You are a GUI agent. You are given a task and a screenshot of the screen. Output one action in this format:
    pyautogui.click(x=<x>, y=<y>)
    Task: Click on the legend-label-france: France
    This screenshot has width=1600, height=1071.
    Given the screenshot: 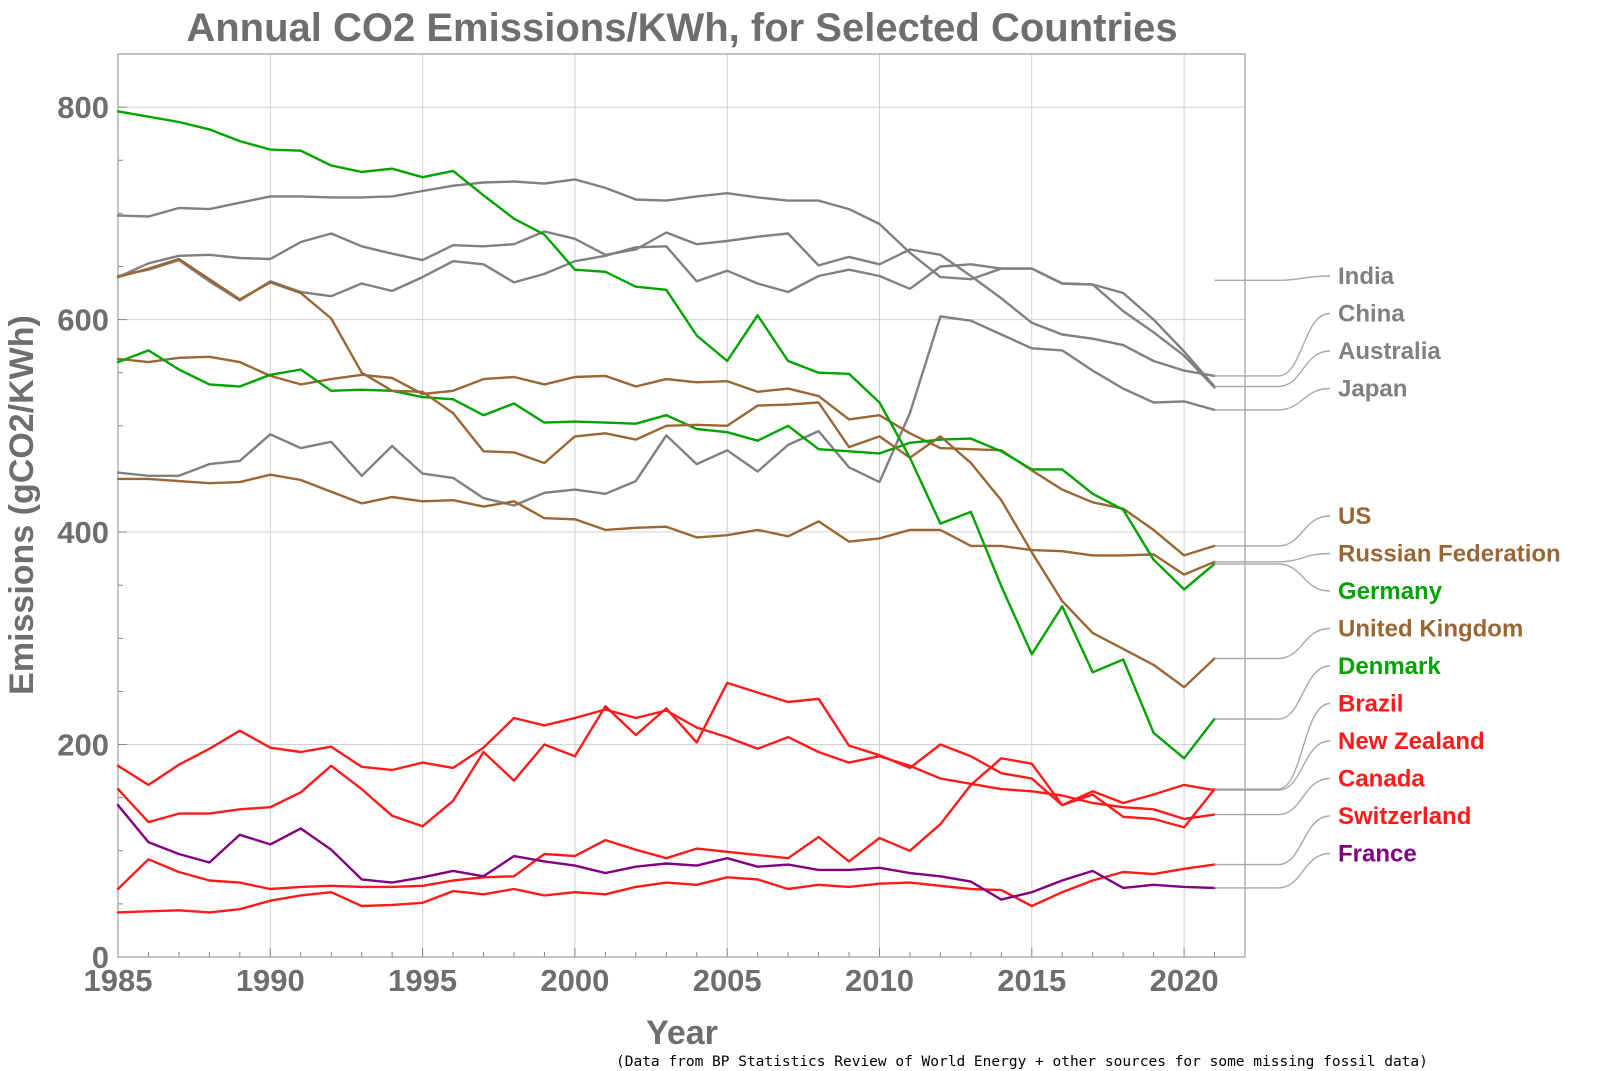 What is the action you would take?
    pyautogui.click(x=1377, y=854)
    